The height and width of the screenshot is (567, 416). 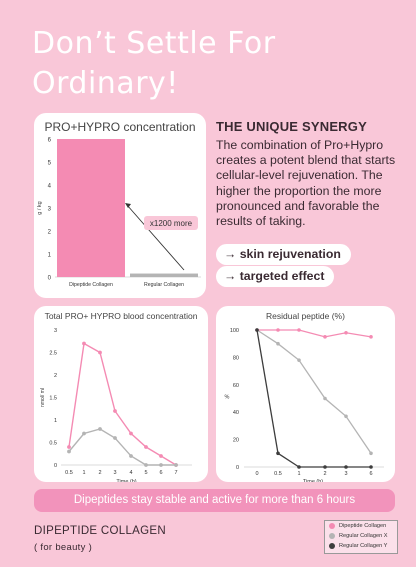 What do you see at coordinates (50, 187) in the screenshot?
I see `y-tick-label: 4` at bounding box center [50, 187].